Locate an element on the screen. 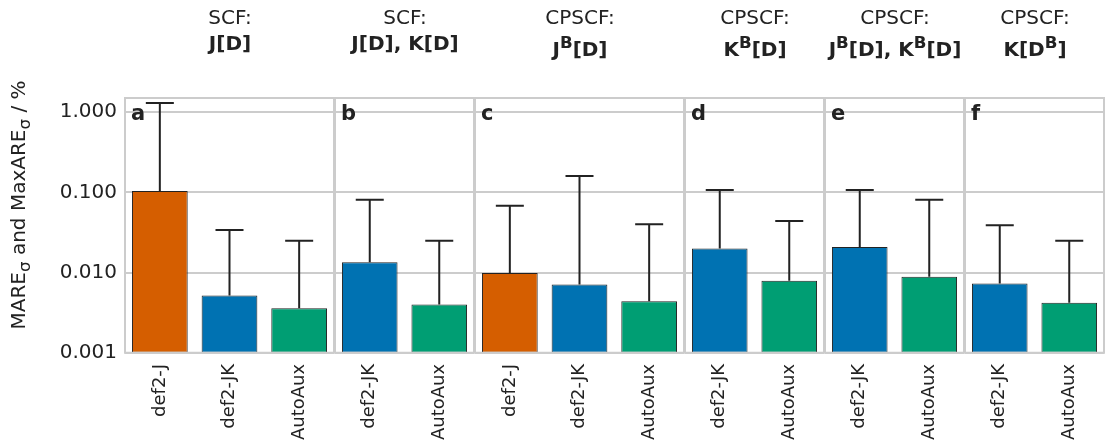 The image size is (1108, 443). chart-subtitle: J$^{B}$[D], K$^{B}$[D] is located at coordinates (895, 47).